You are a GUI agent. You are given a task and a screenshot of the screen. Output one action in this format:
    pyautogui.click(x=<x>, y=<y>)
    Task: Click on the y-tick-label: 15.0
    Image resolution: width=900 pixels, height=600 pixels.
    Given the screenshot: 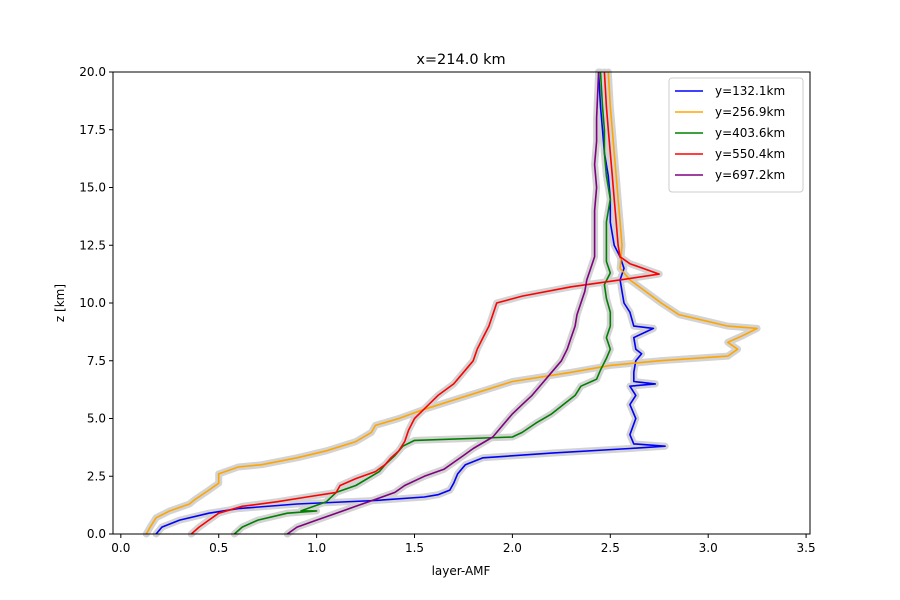 What is the action you would take?
    pyautogui.click(x=92, y=188)
    